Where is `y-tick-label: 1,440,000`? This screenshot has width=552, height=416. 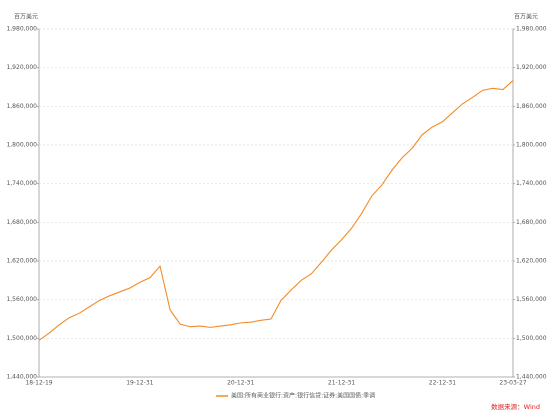
y-tick-label: 1,440,000 is located at coordinates (21, 377).